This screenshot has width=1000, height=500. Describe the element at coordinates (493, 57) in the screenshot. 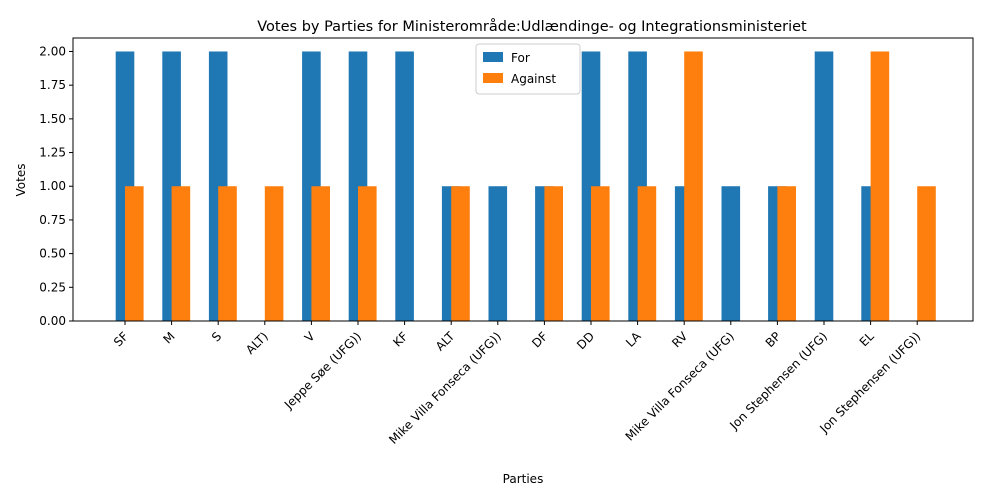

I see `legend-swatch-for` at that location.